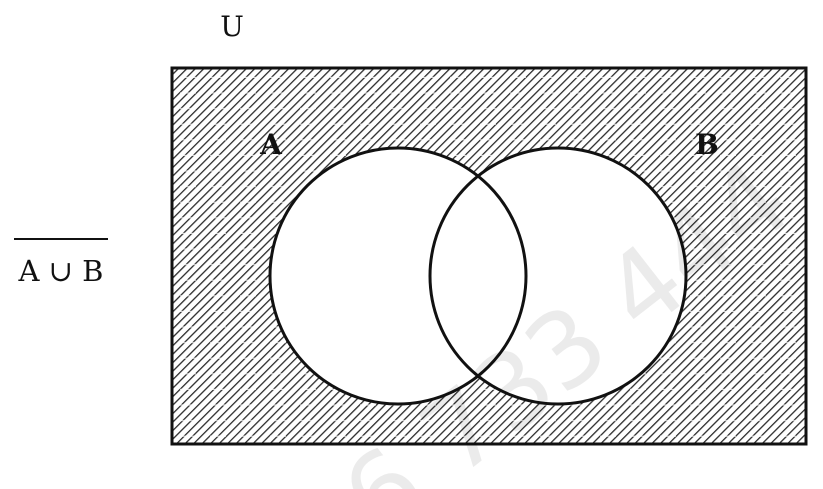 This screenshot has height=489, width=823. I want to click on set-b-label: B, so click(707, 144).